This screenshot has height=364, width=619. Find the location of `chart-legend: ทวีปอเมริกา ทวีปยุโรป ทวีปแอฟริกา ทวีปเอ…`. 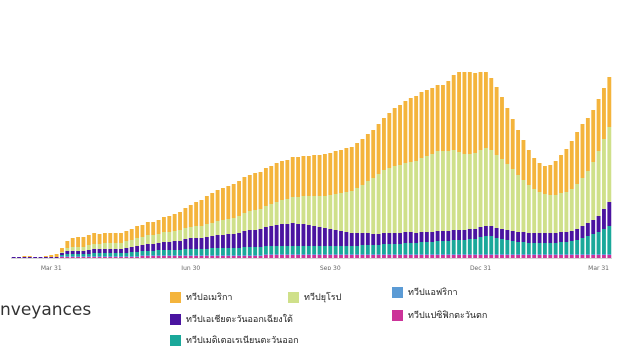

chart-legend: ทวีปอเมริกา ทวีปยุโรป ทวีปแอฟริกา ทวีปเอ… is located at coordinates (328, 323).